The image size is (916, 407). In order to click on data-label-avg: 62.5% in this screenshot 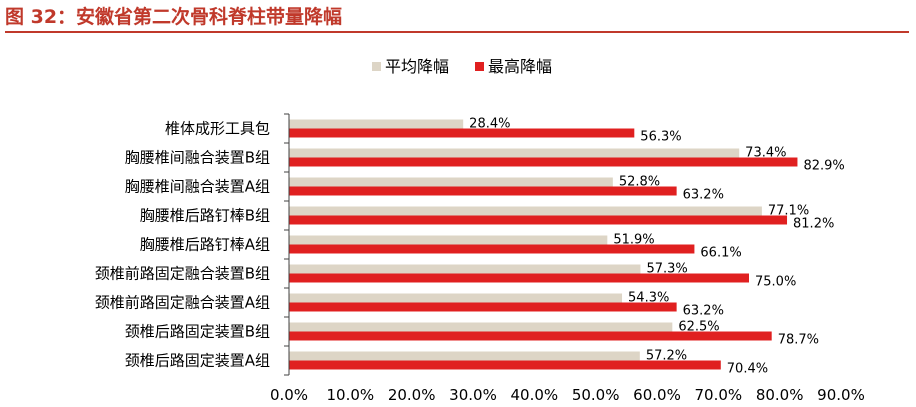, I will do `click(698, 327)`.